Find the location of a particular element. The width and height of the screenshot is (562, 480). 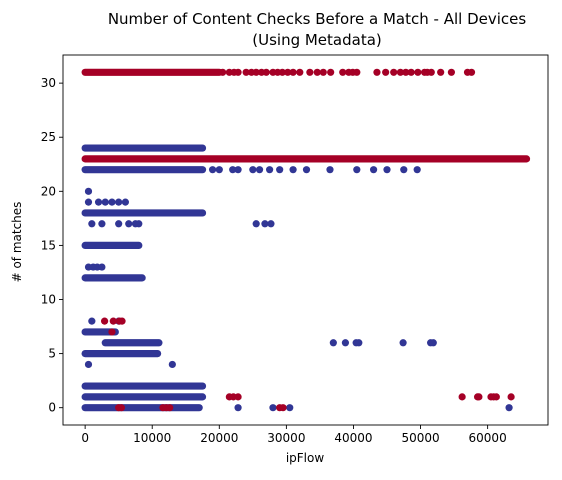

y-tick-label: 5 is located at coordinates (52, 354).